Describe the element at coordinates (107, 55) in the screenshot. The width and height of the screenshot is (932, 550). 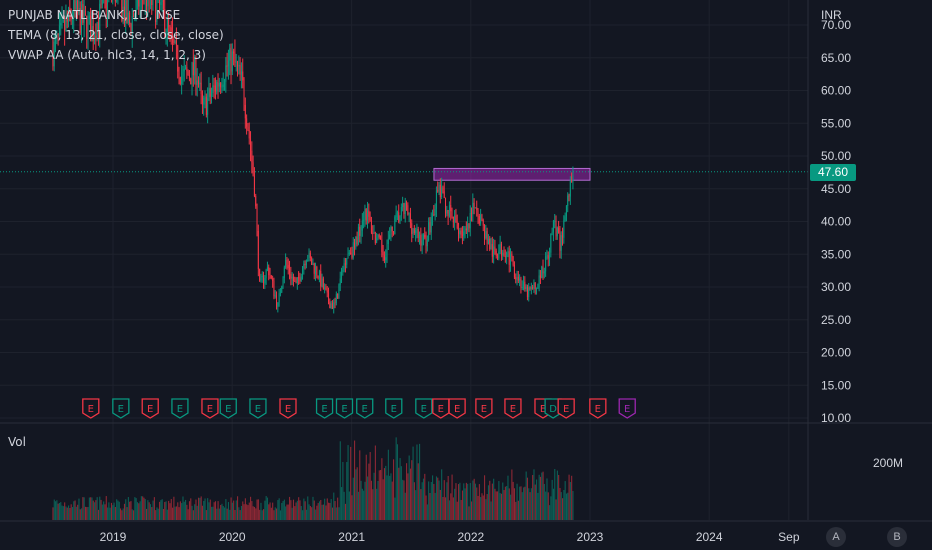
I see `vwap-indicator-label: VWAP AA (Auto, hlc3, 14, 1, 2, 3)` at that location.